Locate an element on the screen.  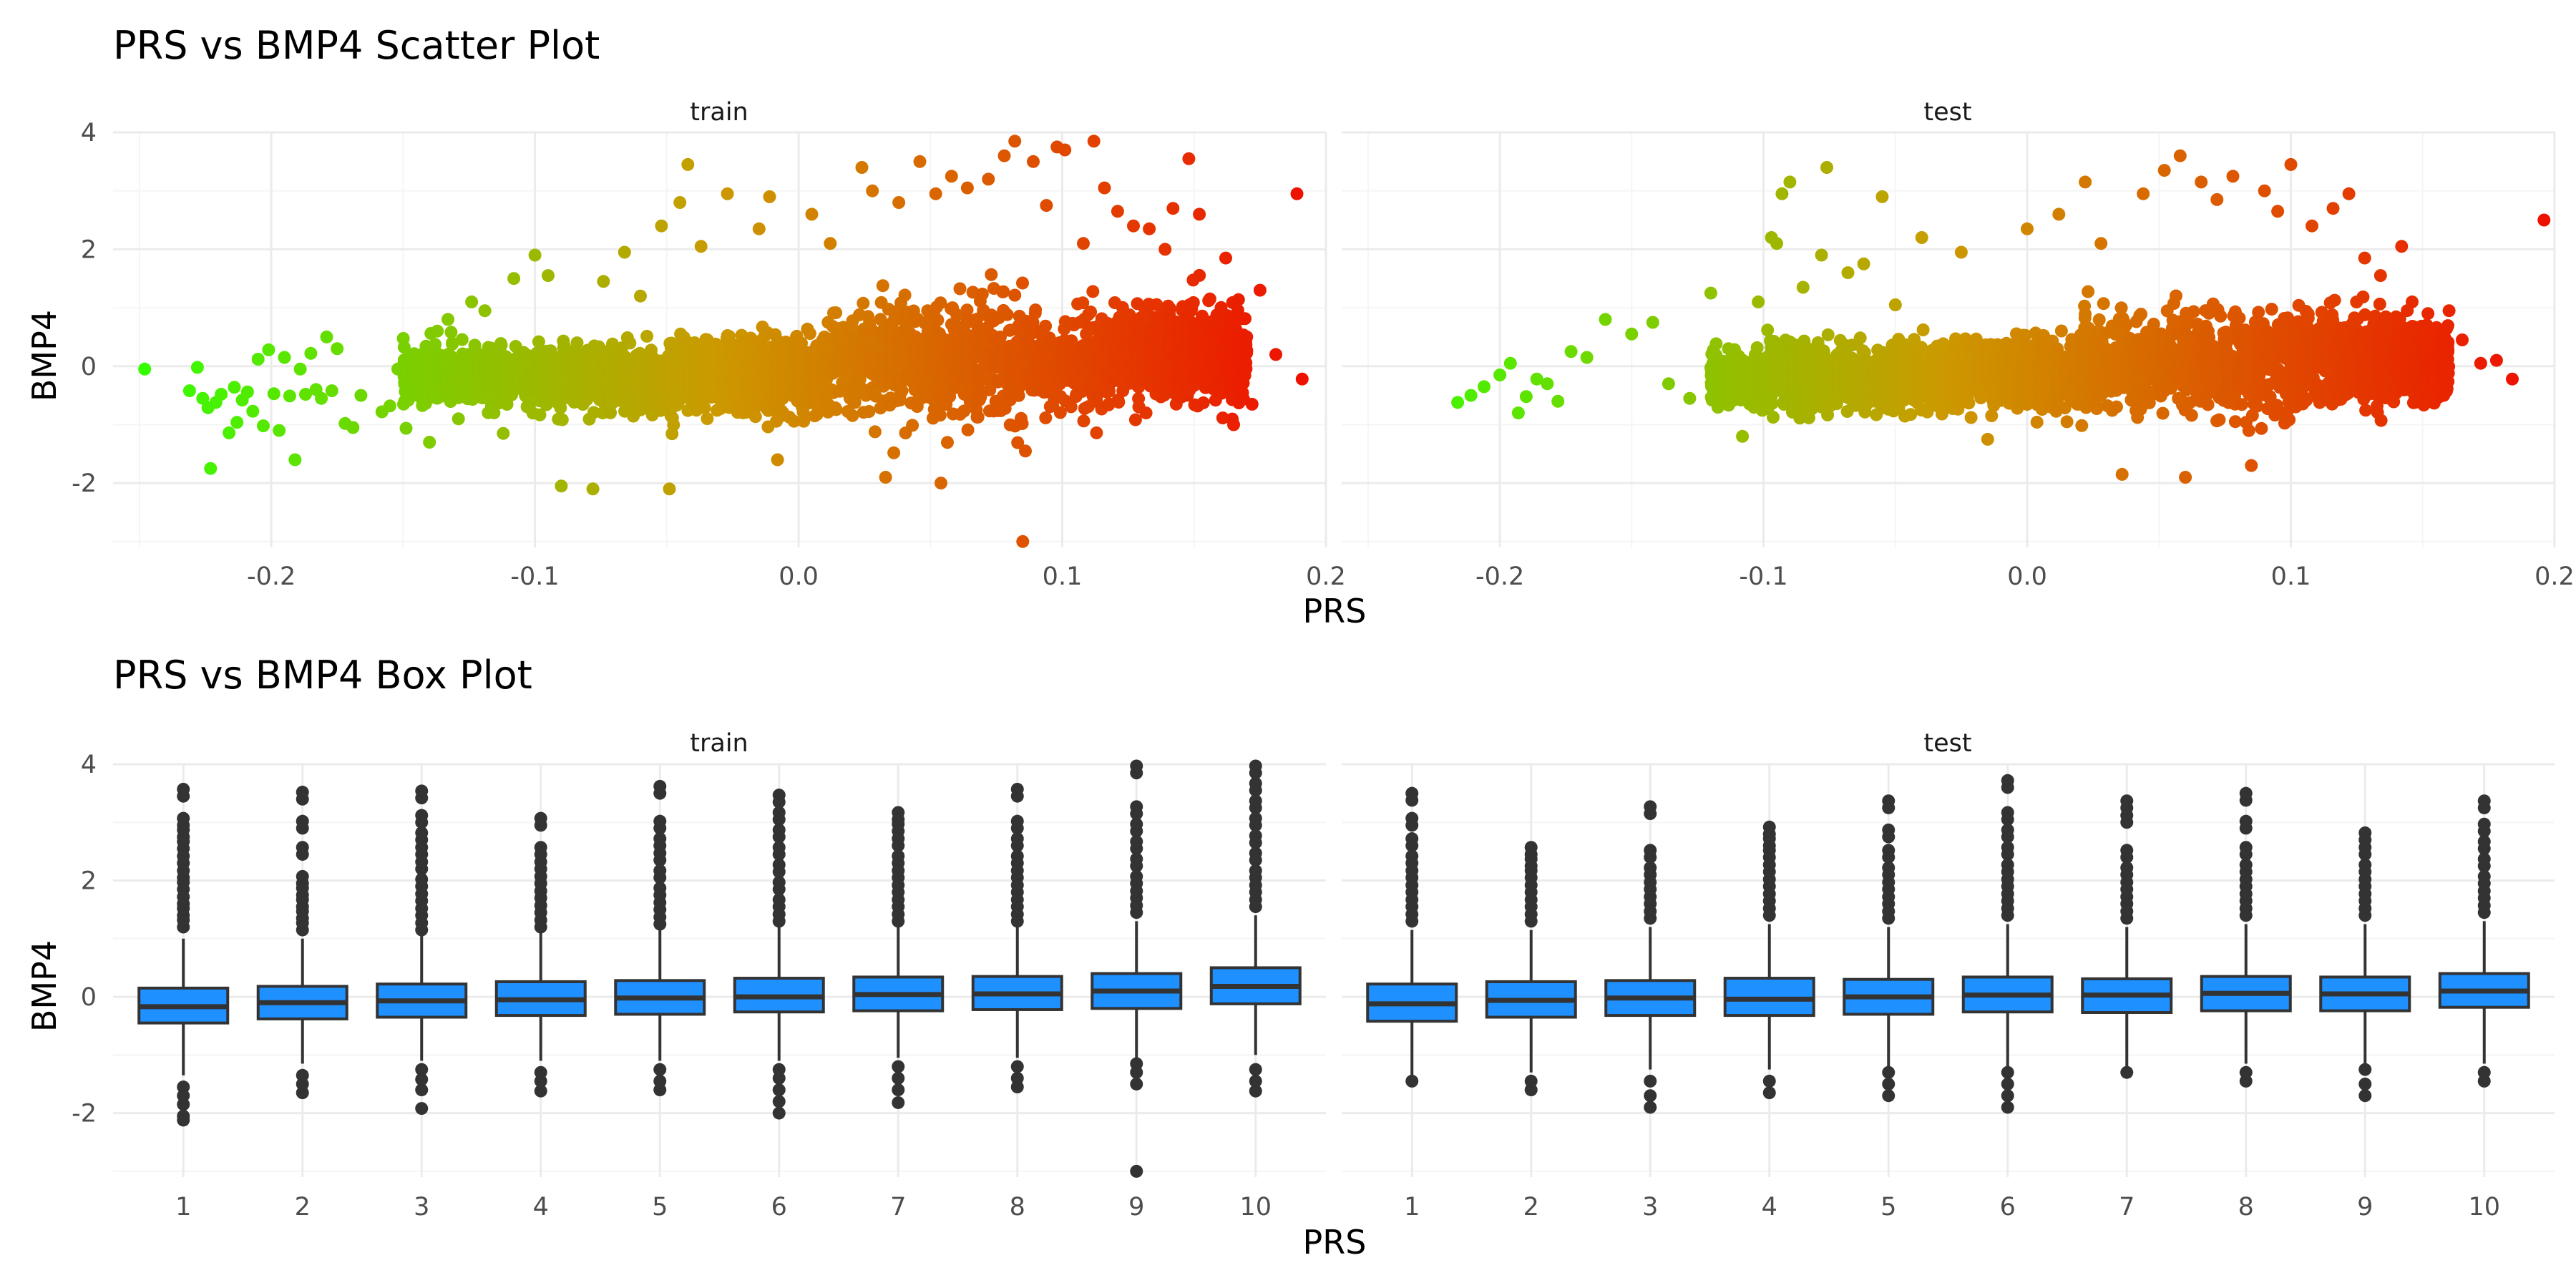
scatter-points-train is located at coordinates (723, 341).